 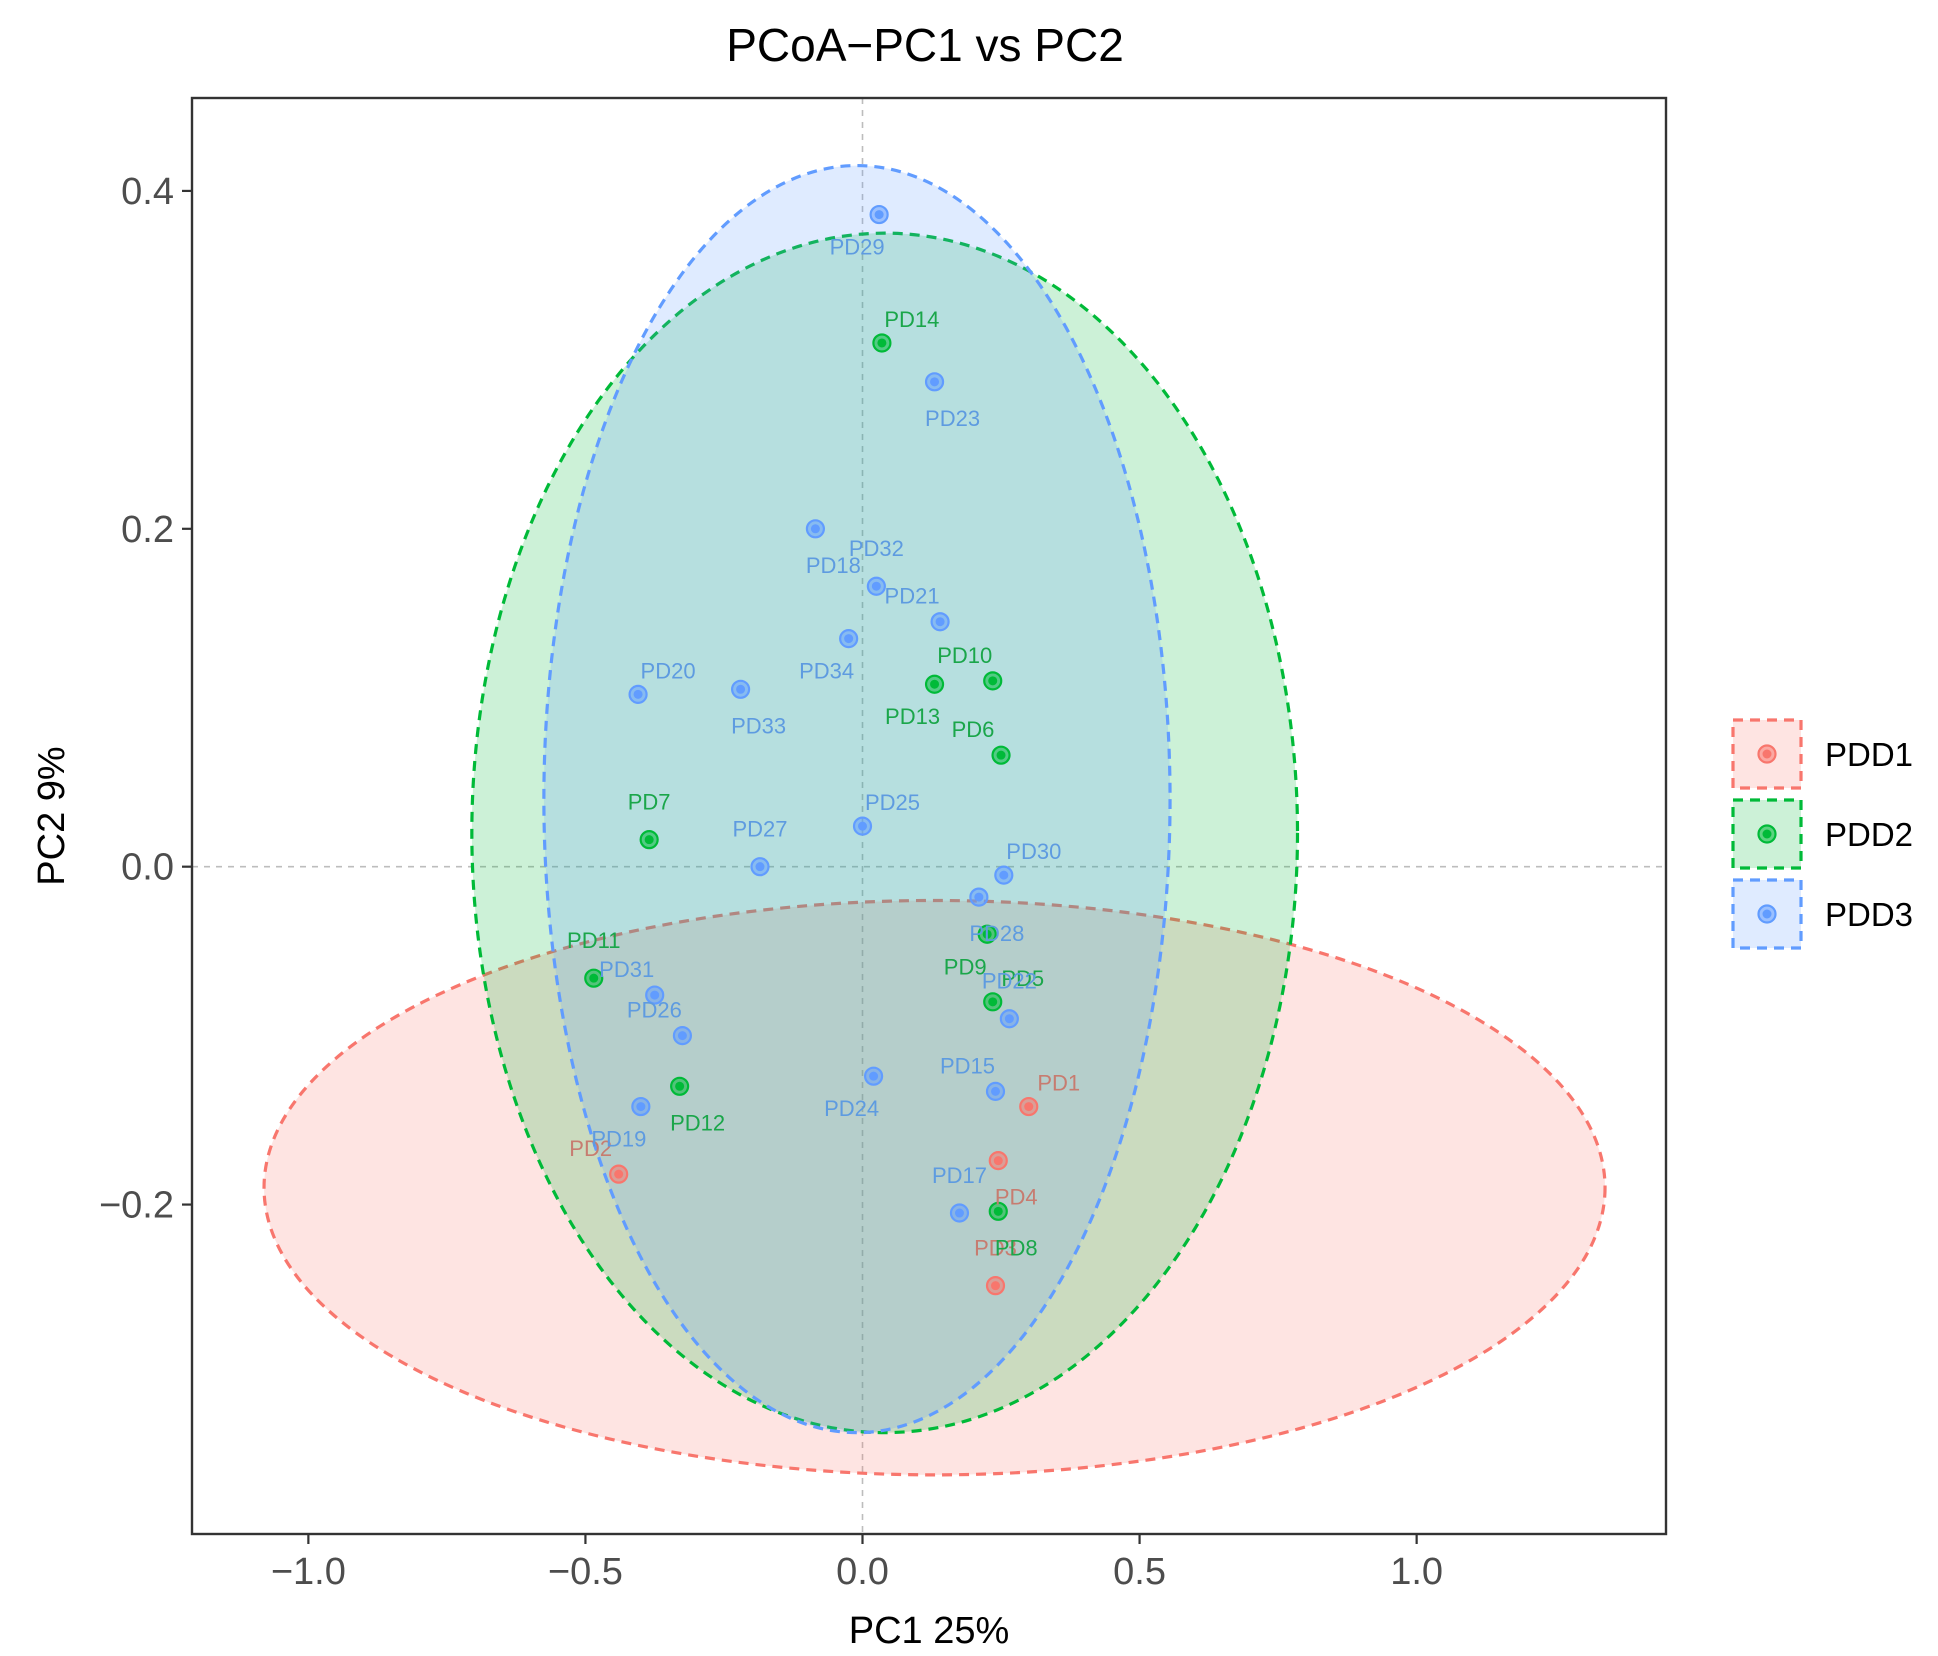 I want to click on point-label-pd4: PD4, so click(x=1016, y=1197).